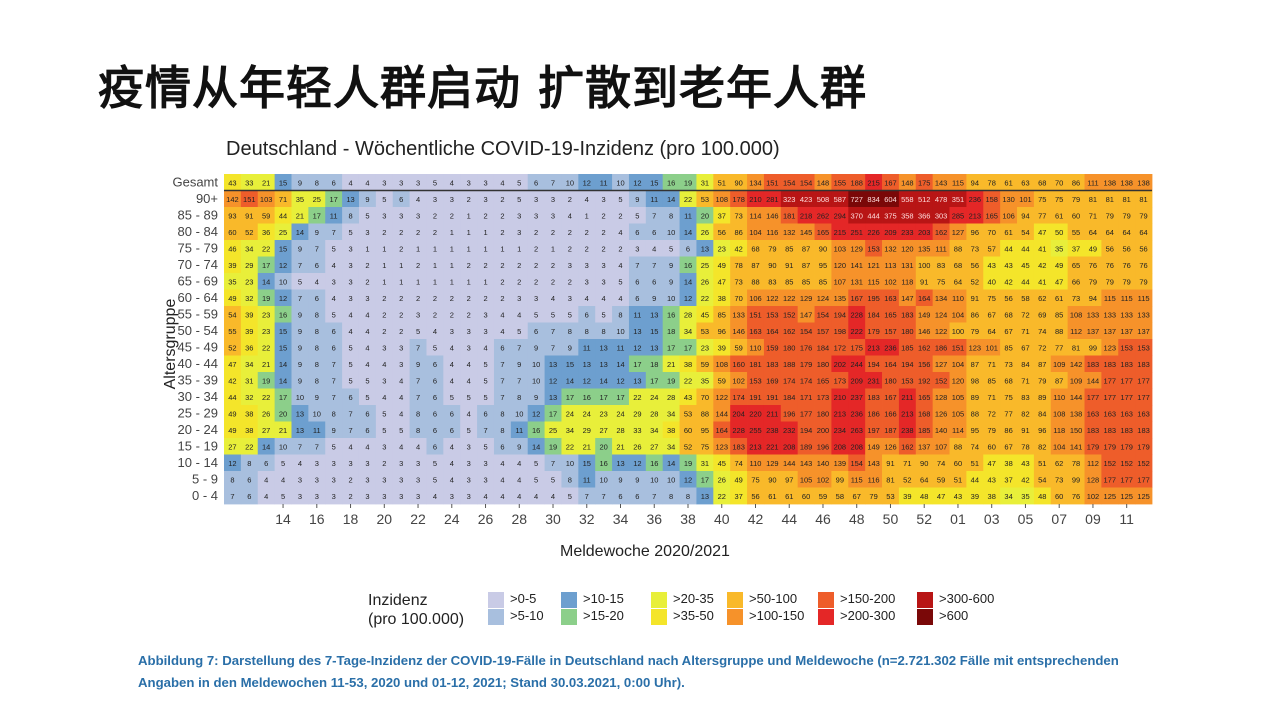  Describe the element at coordinates (367, 479) in the screenshot. I see `cell-value: 3` at that location.